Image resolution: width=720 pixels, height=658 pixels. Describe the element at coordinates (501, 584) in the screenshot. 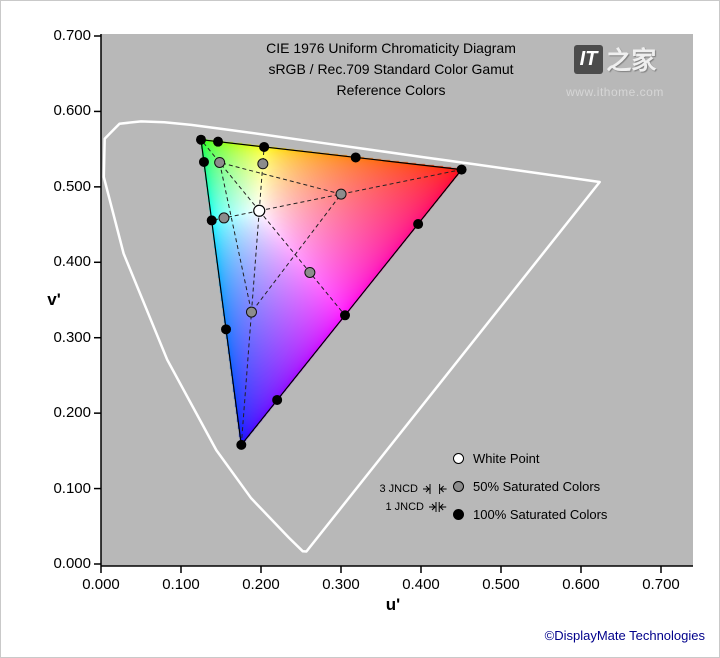

I see `x-tick-label: 0.500` at that location.